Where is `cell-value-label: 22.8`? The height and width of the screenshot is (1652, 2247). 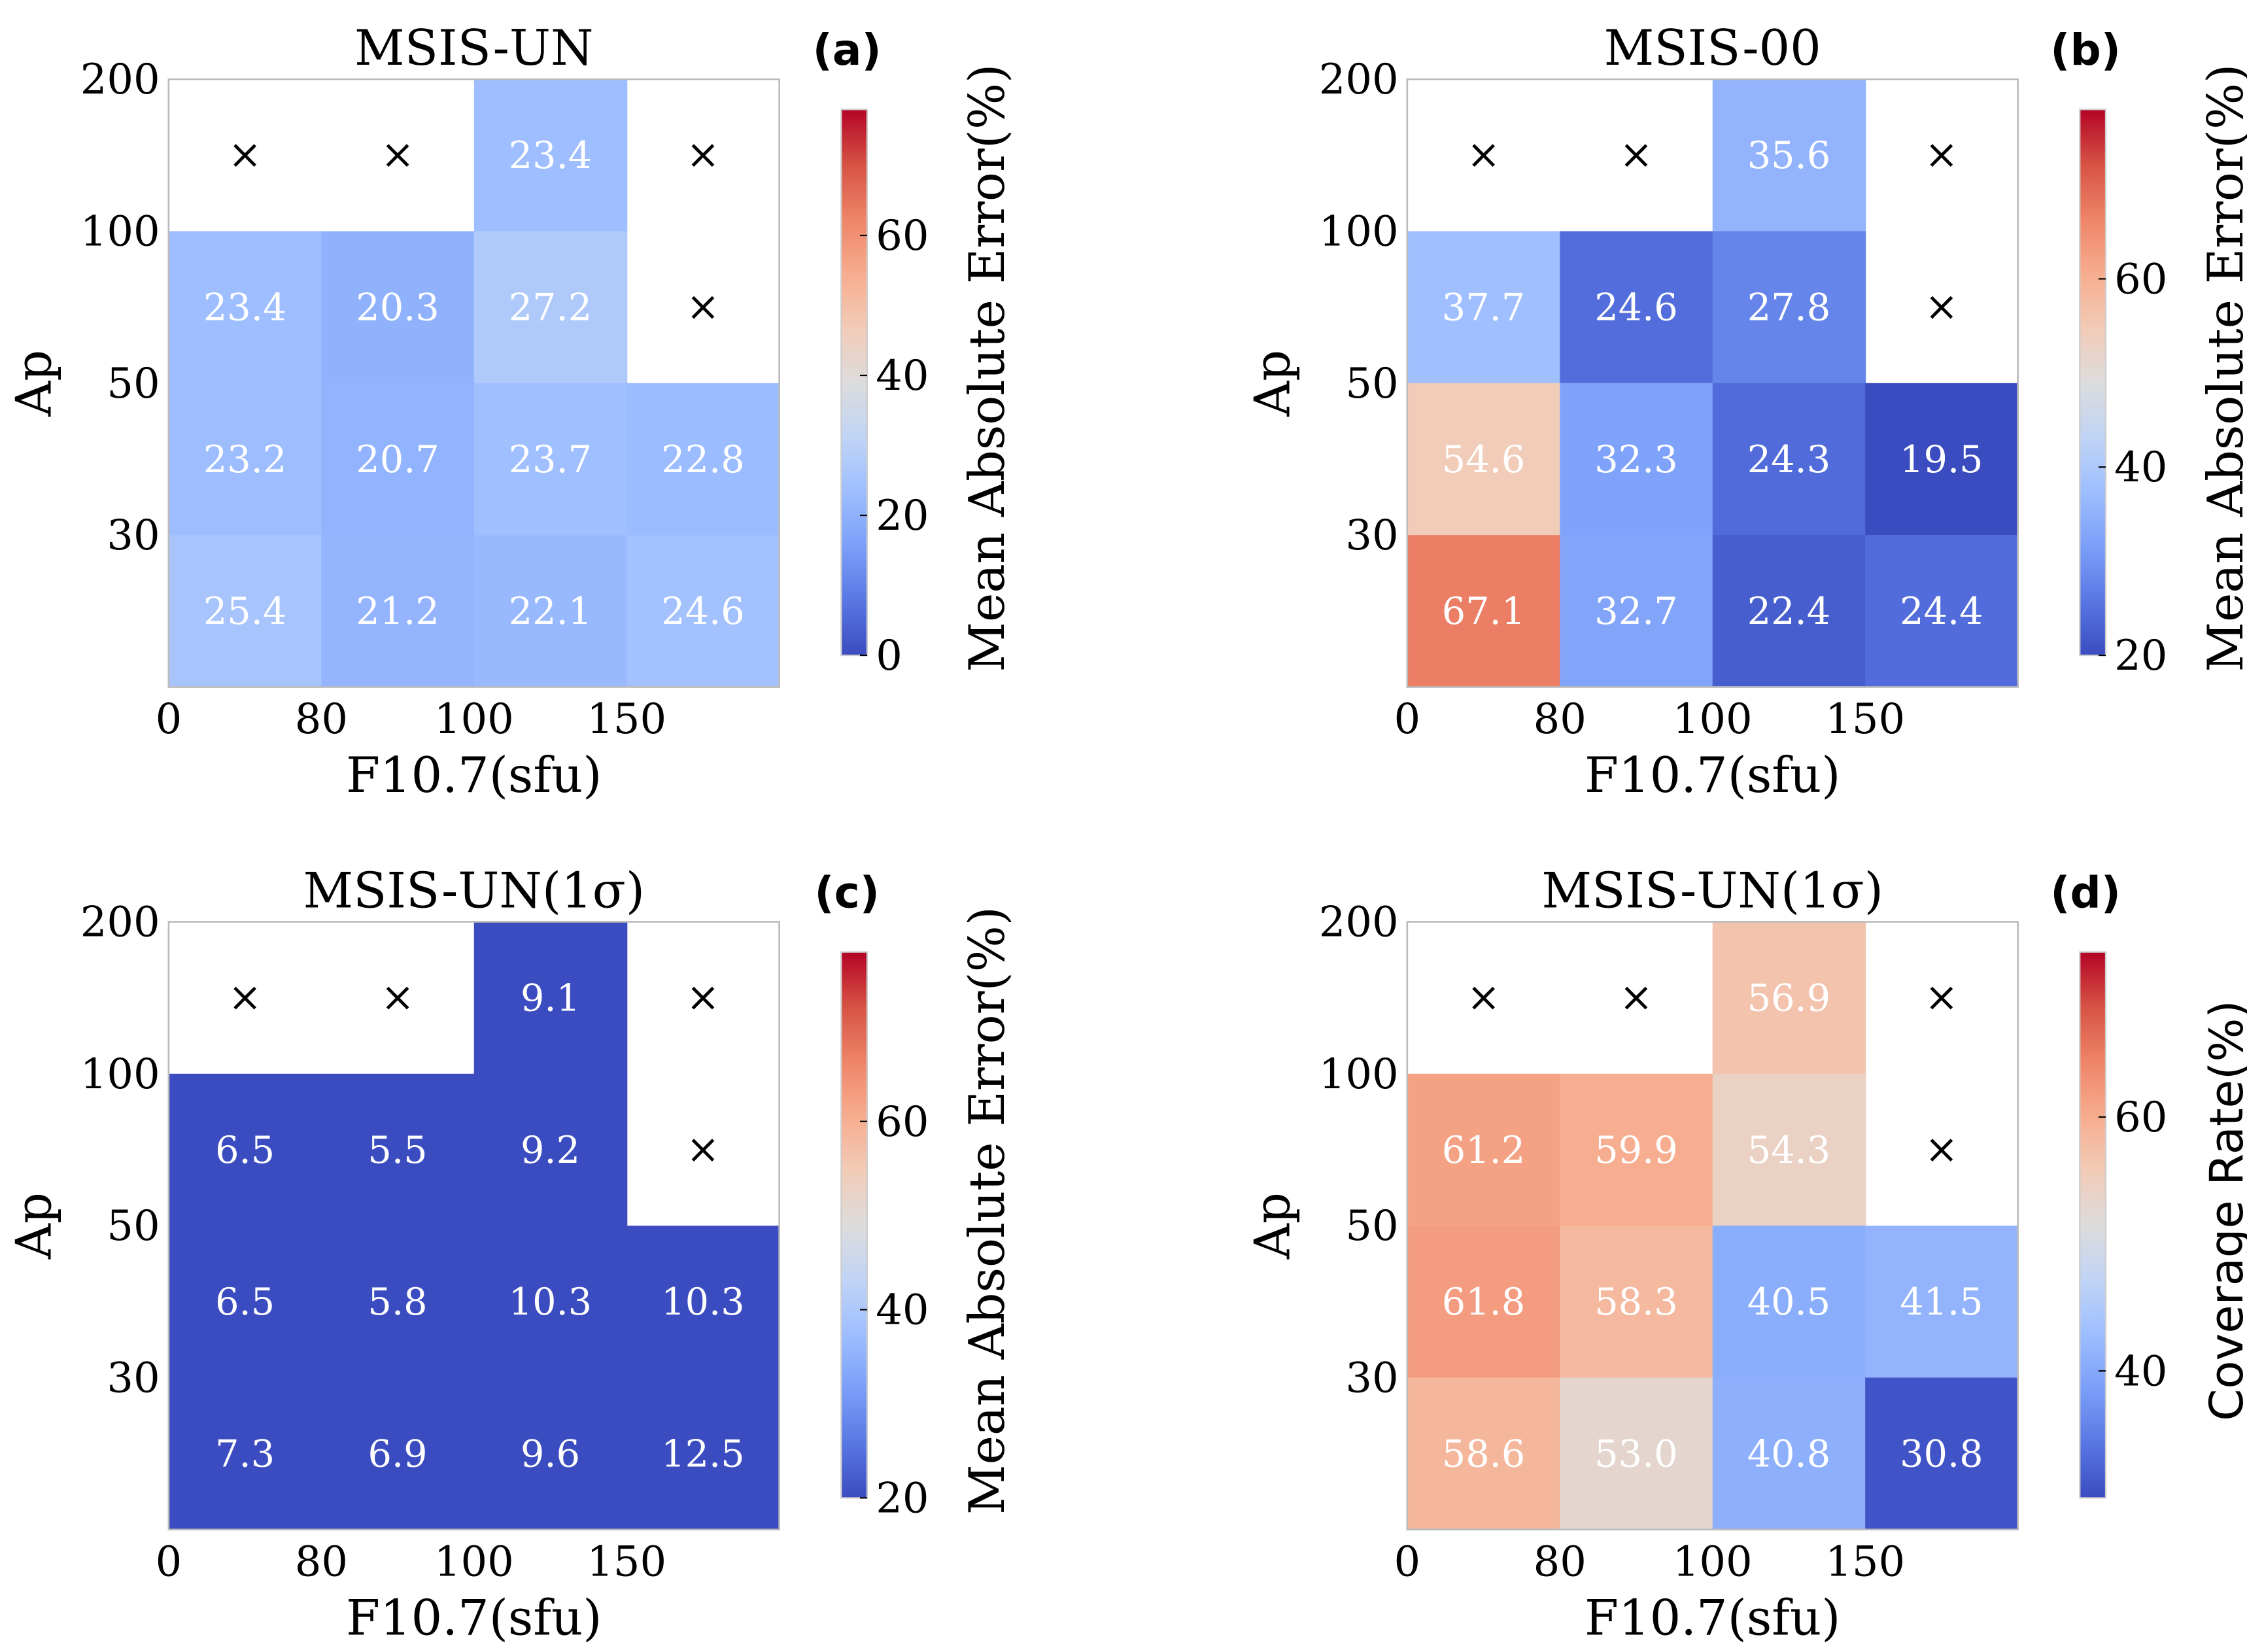 cell-value-label: 22.8 is located at coordinates (702, 460).